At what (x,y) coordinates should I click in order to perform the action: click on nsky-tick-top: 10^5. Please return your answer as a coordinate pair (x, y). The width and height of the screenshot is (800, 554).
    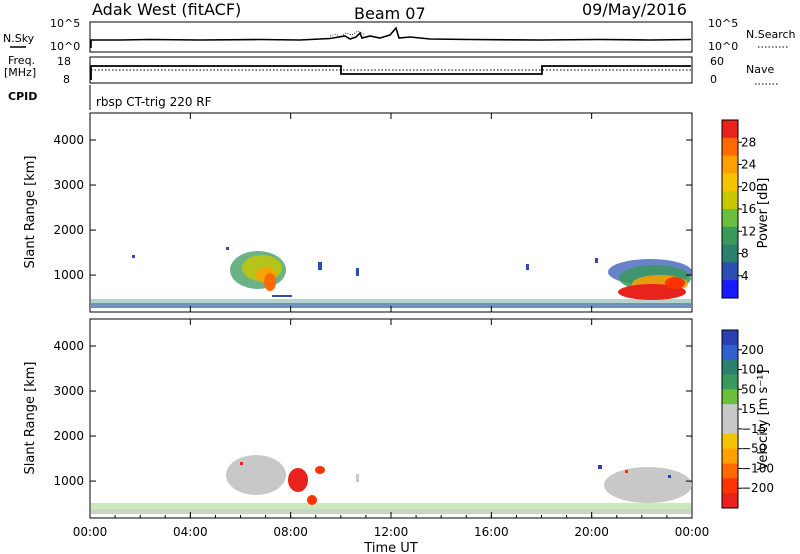
    Looking at the image, I should click on (65, 23).